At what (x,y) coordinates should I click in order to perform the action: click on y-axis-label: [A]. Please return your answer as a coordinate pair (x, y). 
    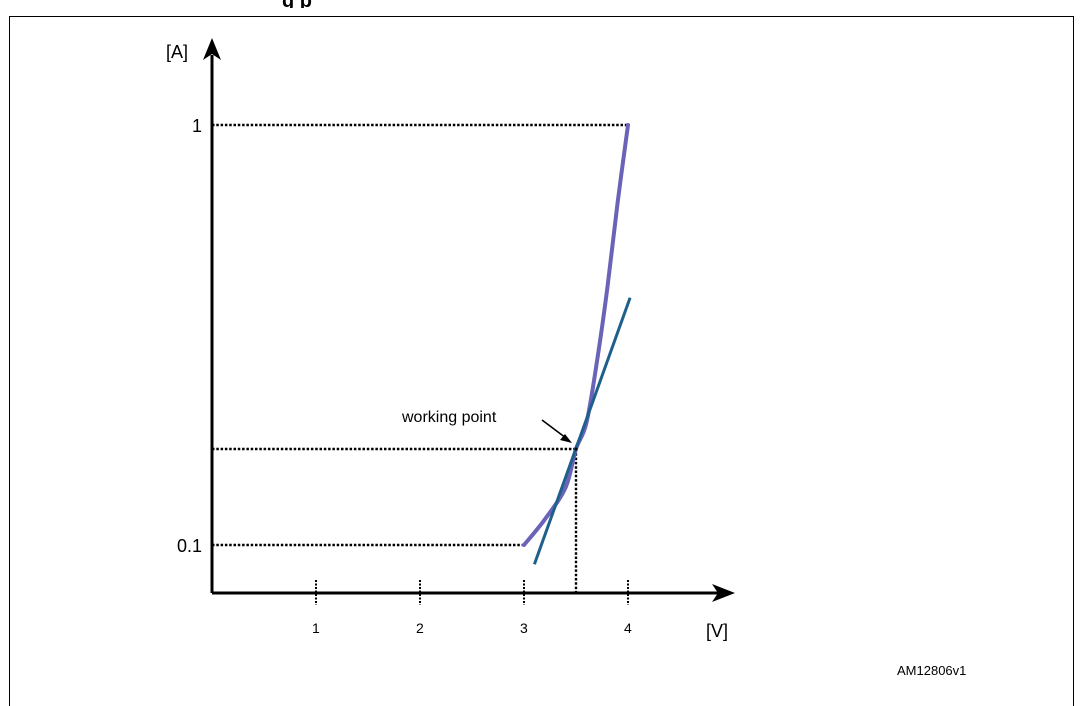
    Looking at the image, I should click on (177, 52).